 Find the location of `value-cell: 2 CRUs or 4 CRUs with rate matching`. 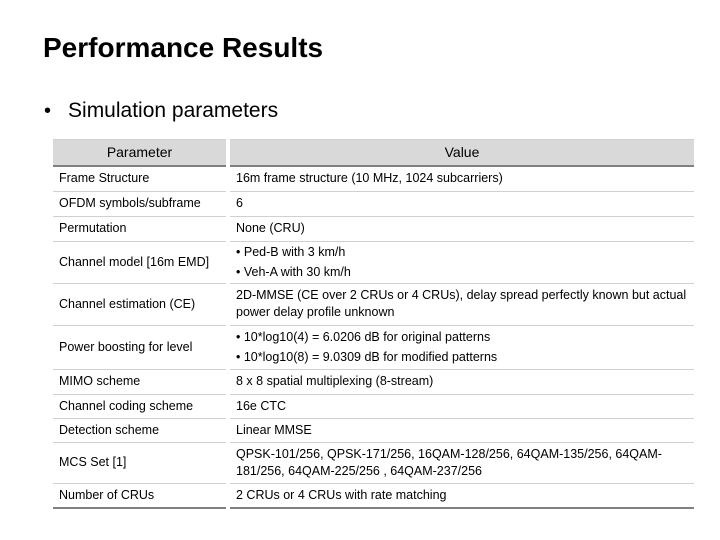

value-cell: 2 CRUs or 4 CRUs with rate matching is located at coordinates (460, 495).